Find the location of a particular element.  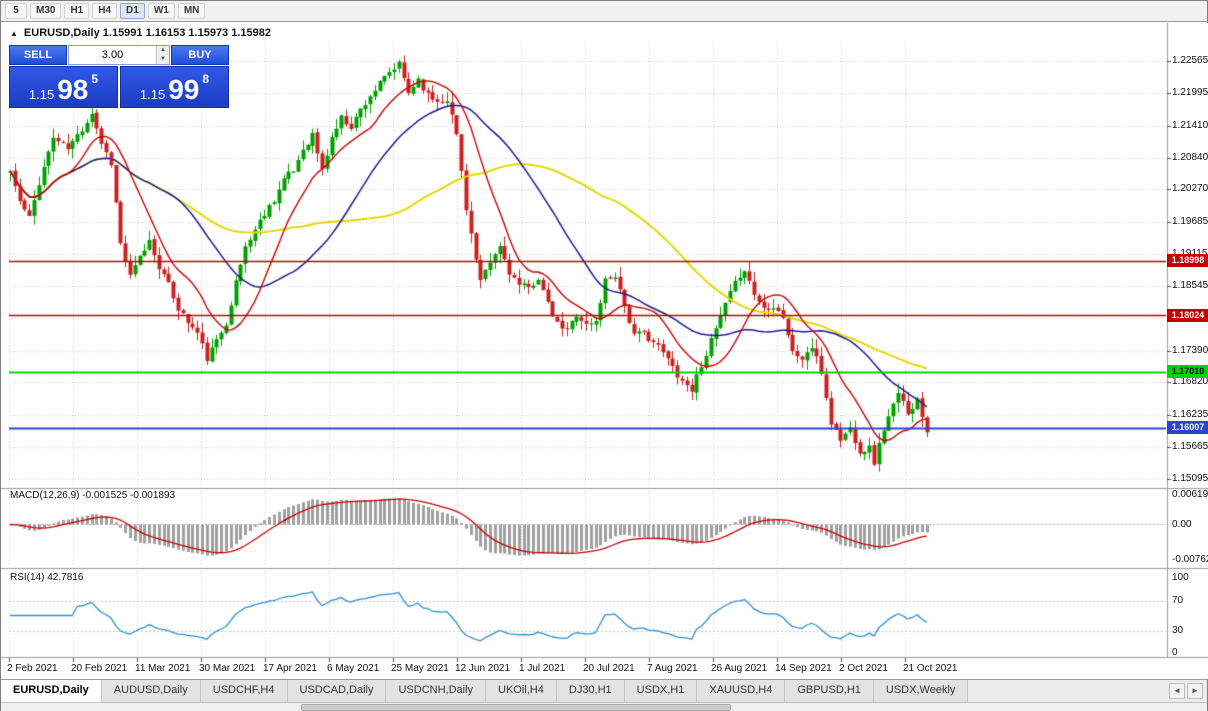

chart-tab-gbpusd-h1: GBPUSD,H1 is located at coordinates (829, 691).